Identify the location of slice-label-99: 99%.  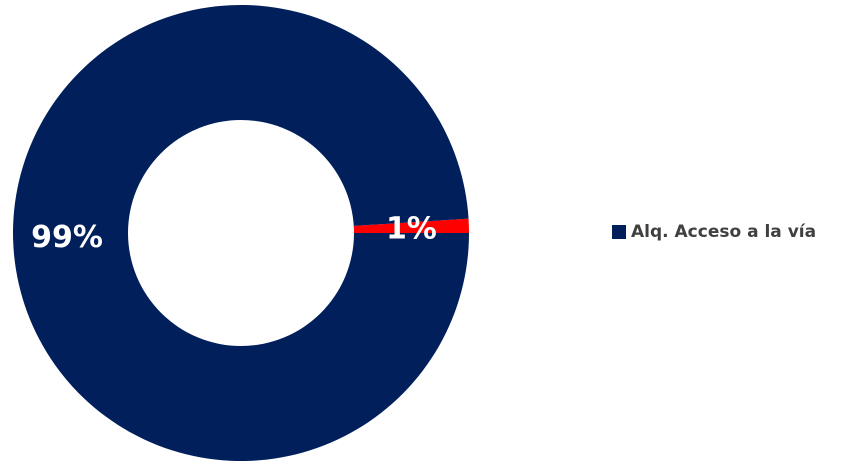
(67, 237).